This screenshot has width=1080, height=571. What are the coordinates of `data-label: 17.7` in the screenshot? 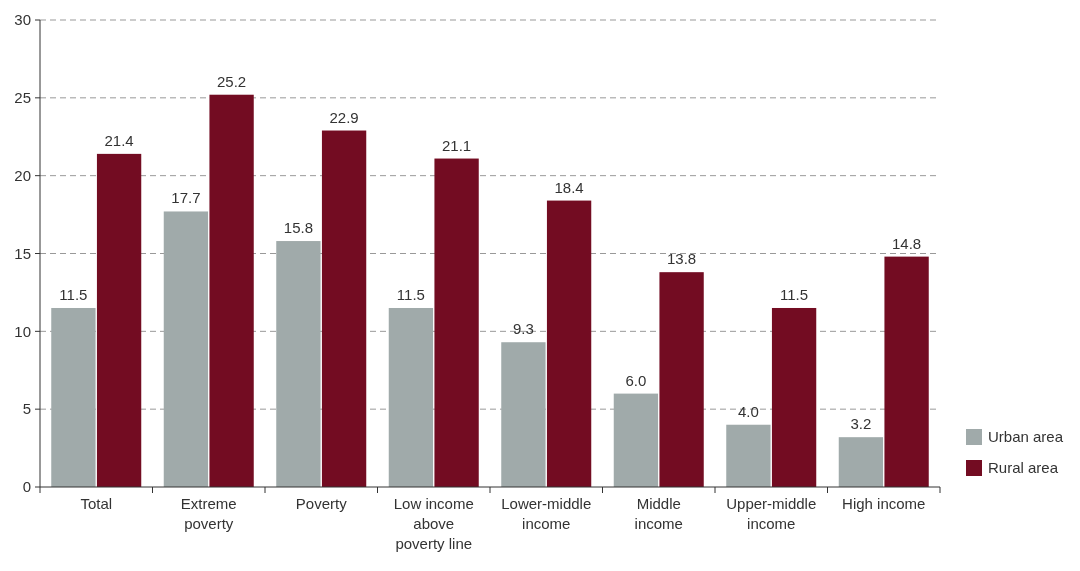 It's located at (186, 198).